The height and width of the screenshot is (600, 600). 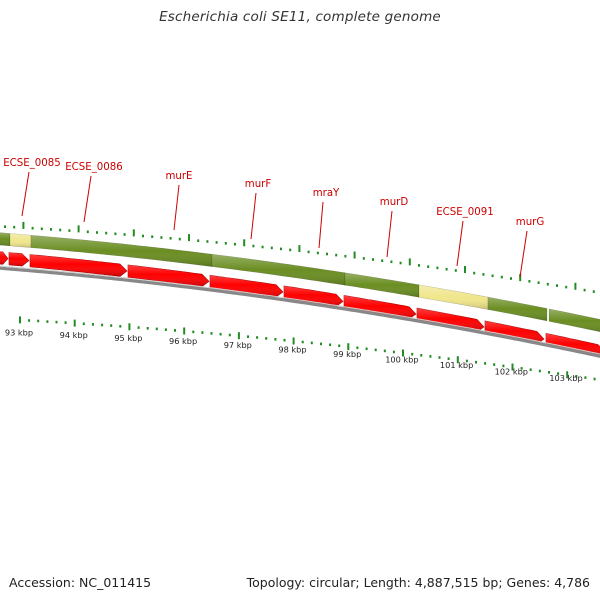 What do you see at coordinates (464, 212) in the screenshot?
I see `gene-label: ECSE_0091` at bounding box center [464, 212].